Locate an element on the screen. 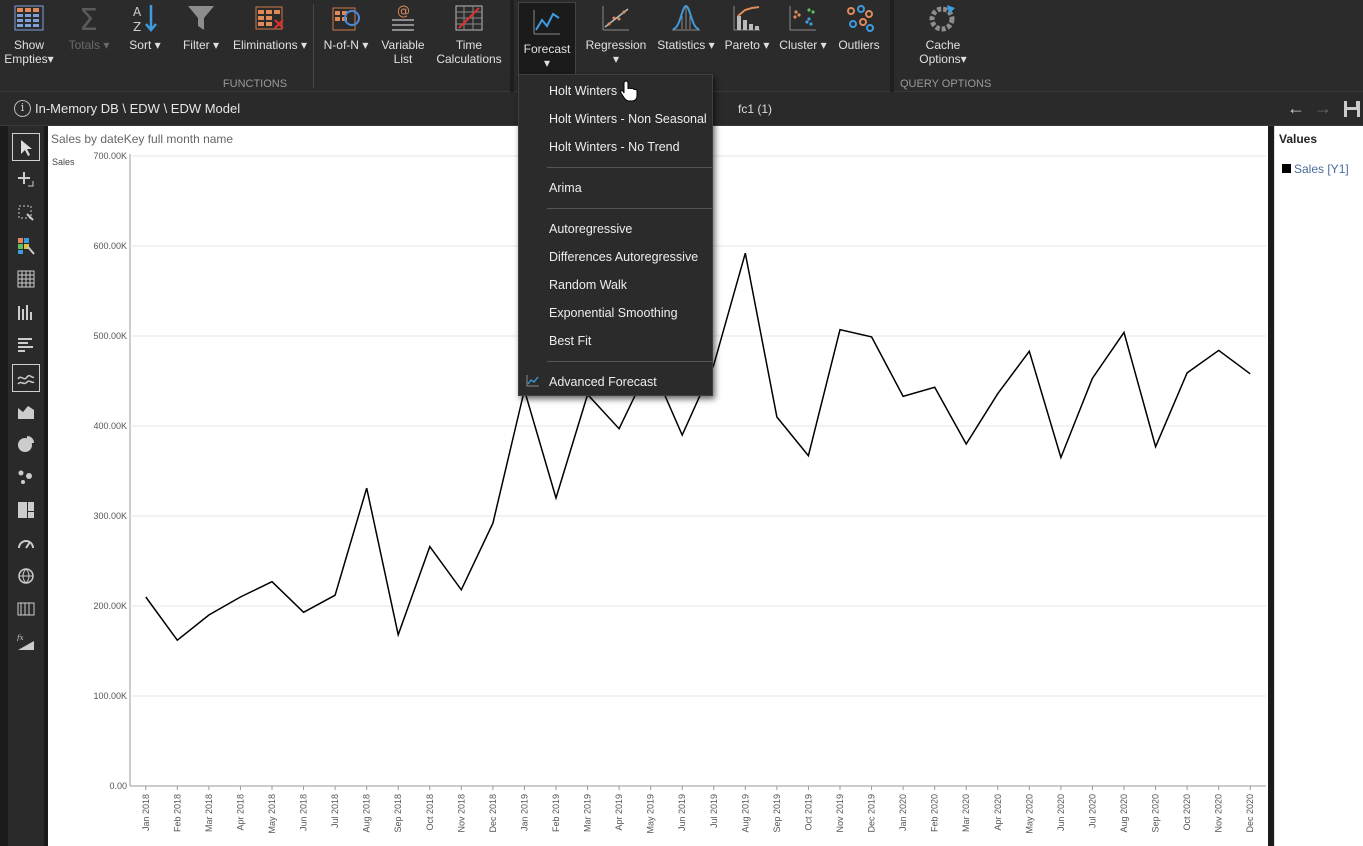  add-element-tool is located at coordinates (26, 180).